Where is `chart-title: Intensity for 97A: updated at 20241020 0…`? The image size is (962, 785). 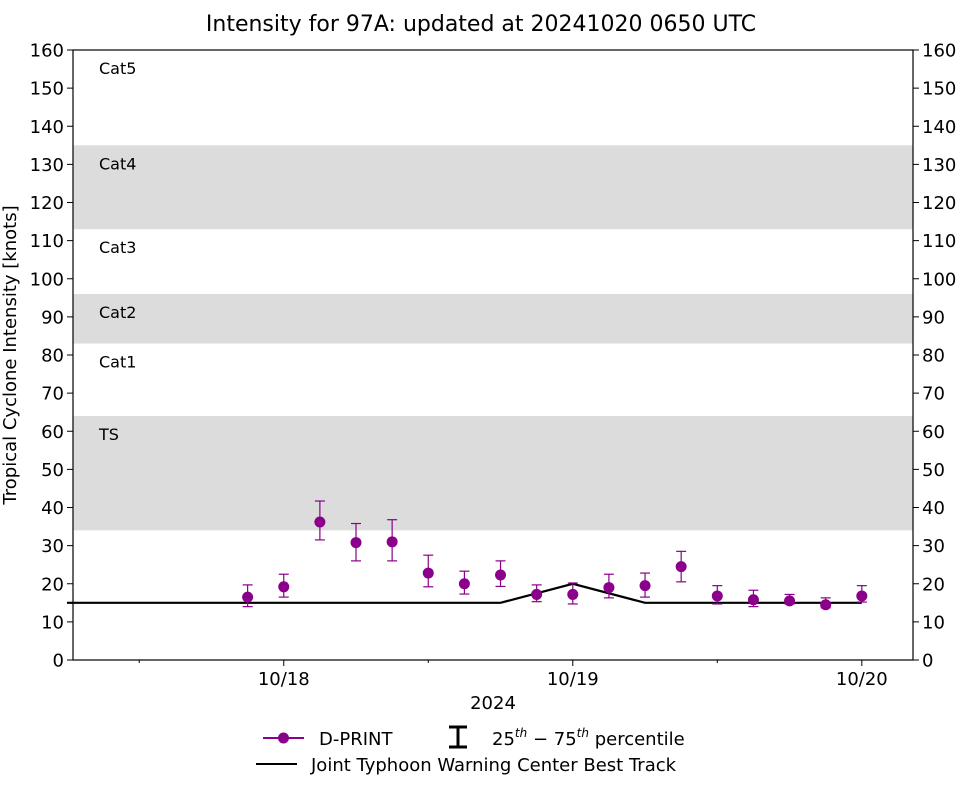 chart-title: Intensity for 97A: updated at 20241020 0… is located at coordinates (481, 24).